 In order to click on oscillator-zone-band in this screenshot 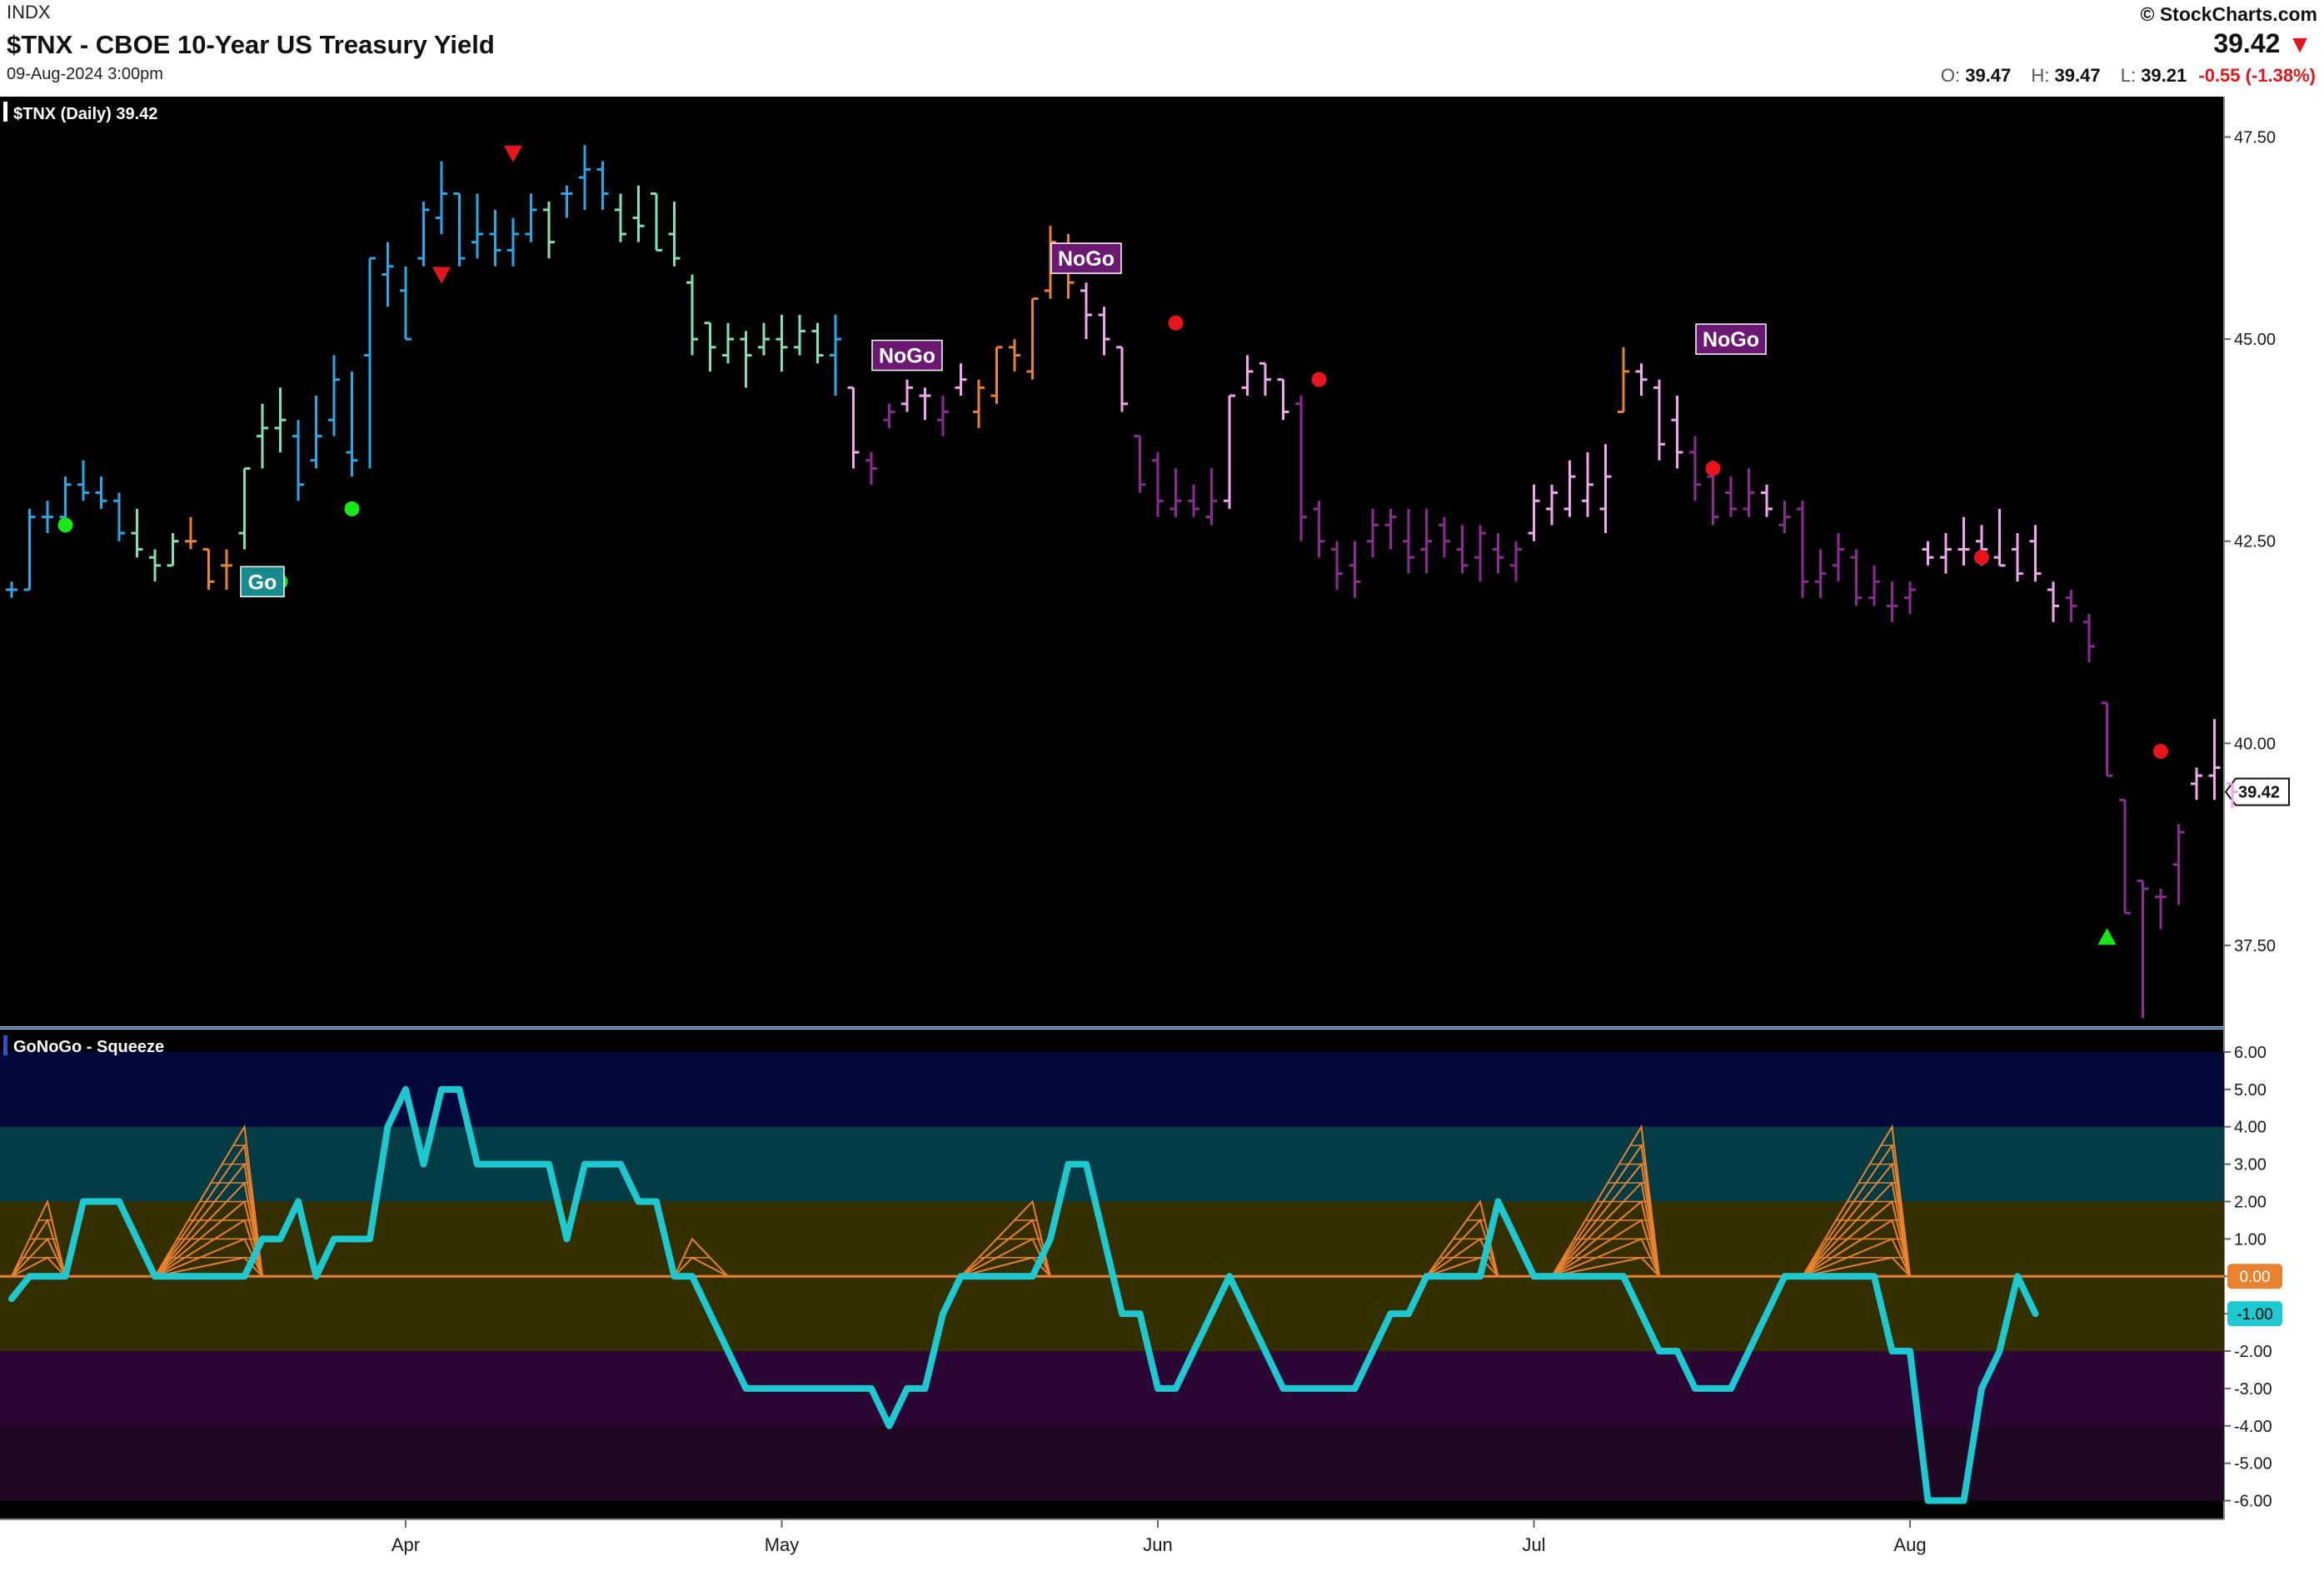, I will do `click(1112, 1164)`.